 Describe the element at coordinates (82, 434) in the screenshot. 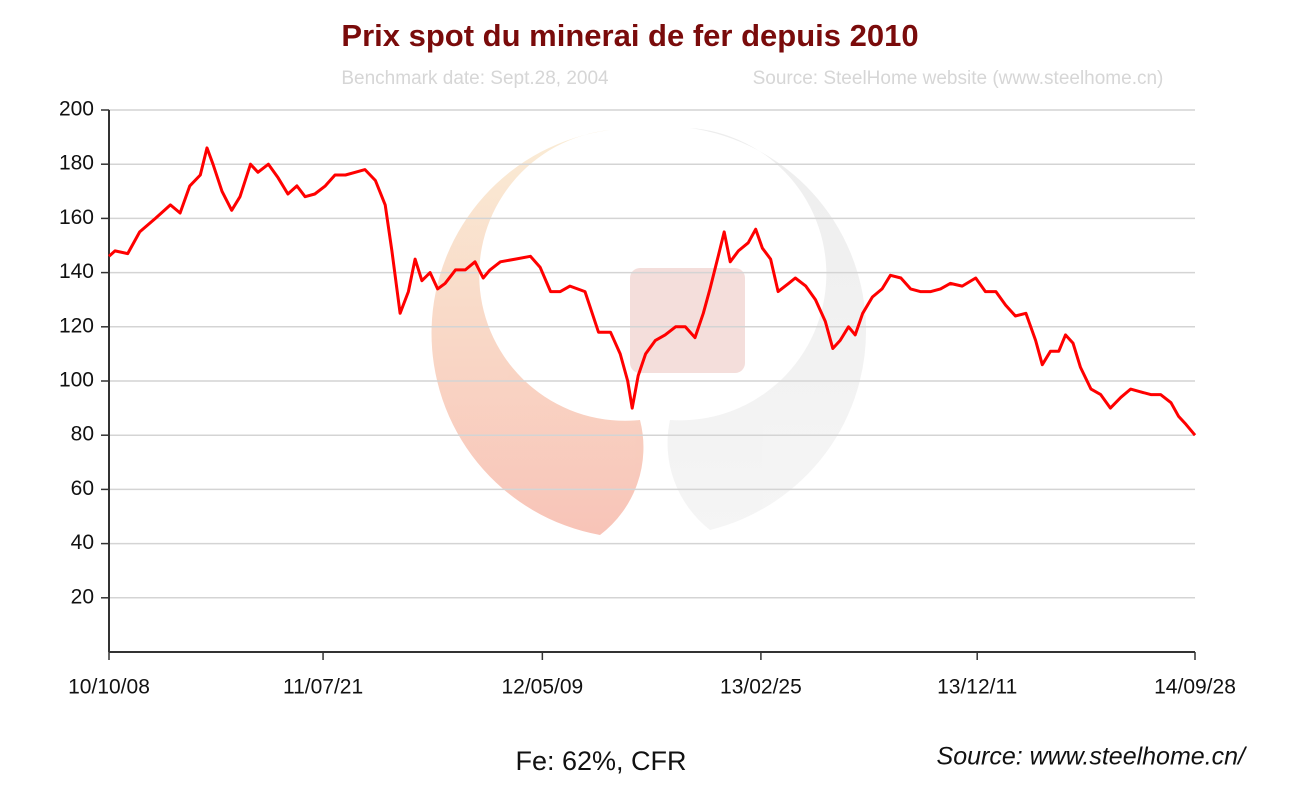

I see `y-tick-label: 80` at that location.